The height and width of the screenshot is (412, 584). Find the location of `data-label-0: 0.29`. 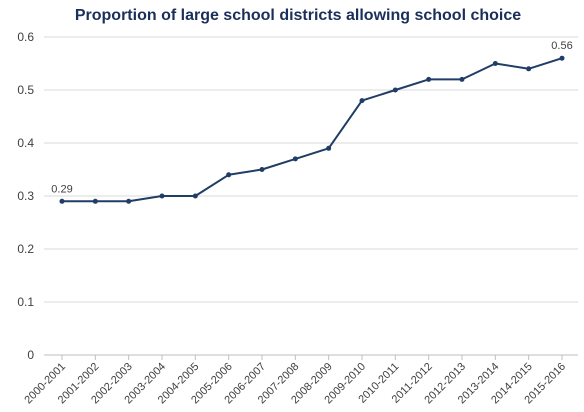

data-label-0: 0.29 is located at coordinates (61, 189).